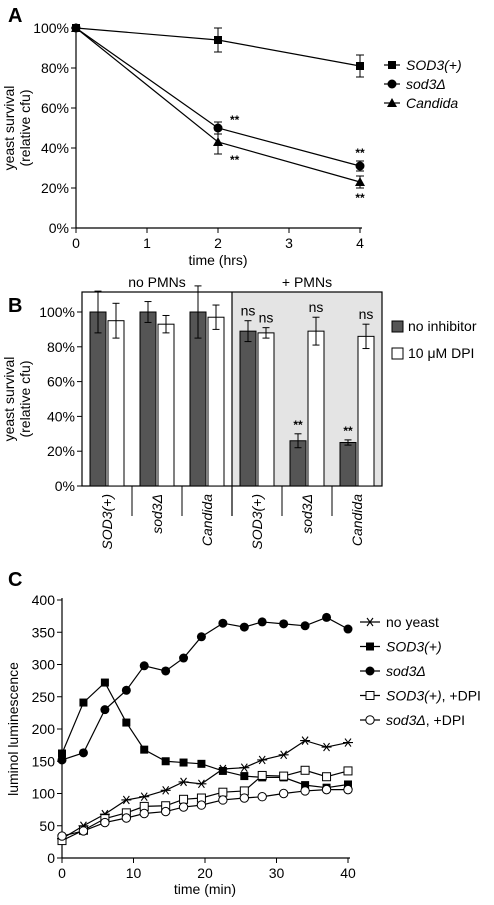 The height and width of the screenshot is (905, 494). What do you see at coordinates (348, 873) in the screenshot?
I see `x-tick-label: 40` at bounding box center [348, 873].